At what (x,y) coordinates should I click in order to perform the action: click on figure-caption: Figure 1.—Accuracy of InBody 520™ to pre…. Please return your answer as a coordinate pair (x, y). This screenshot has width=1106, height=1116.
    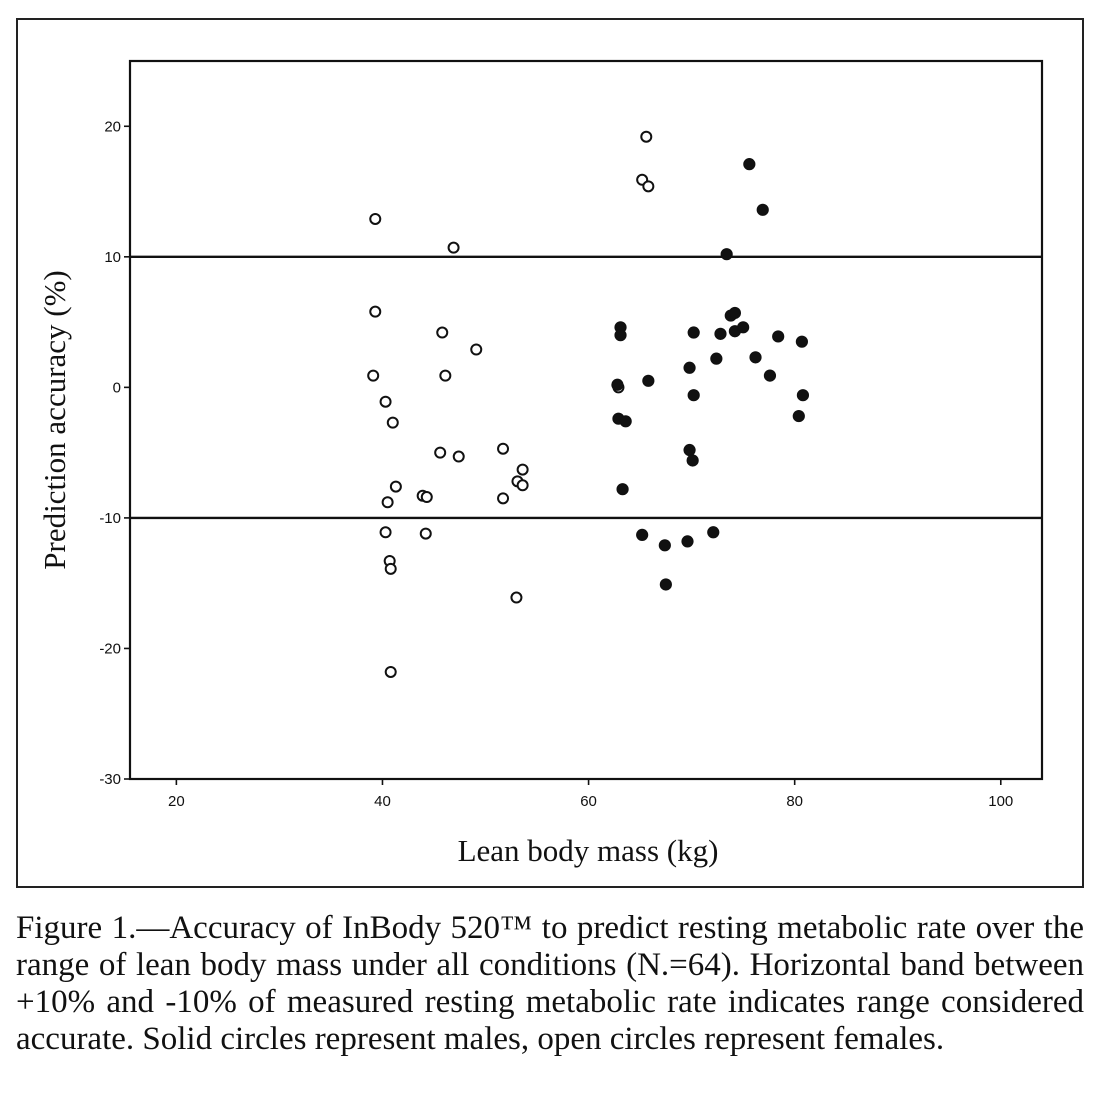
    Looking at the image, I should click on (550, 983).